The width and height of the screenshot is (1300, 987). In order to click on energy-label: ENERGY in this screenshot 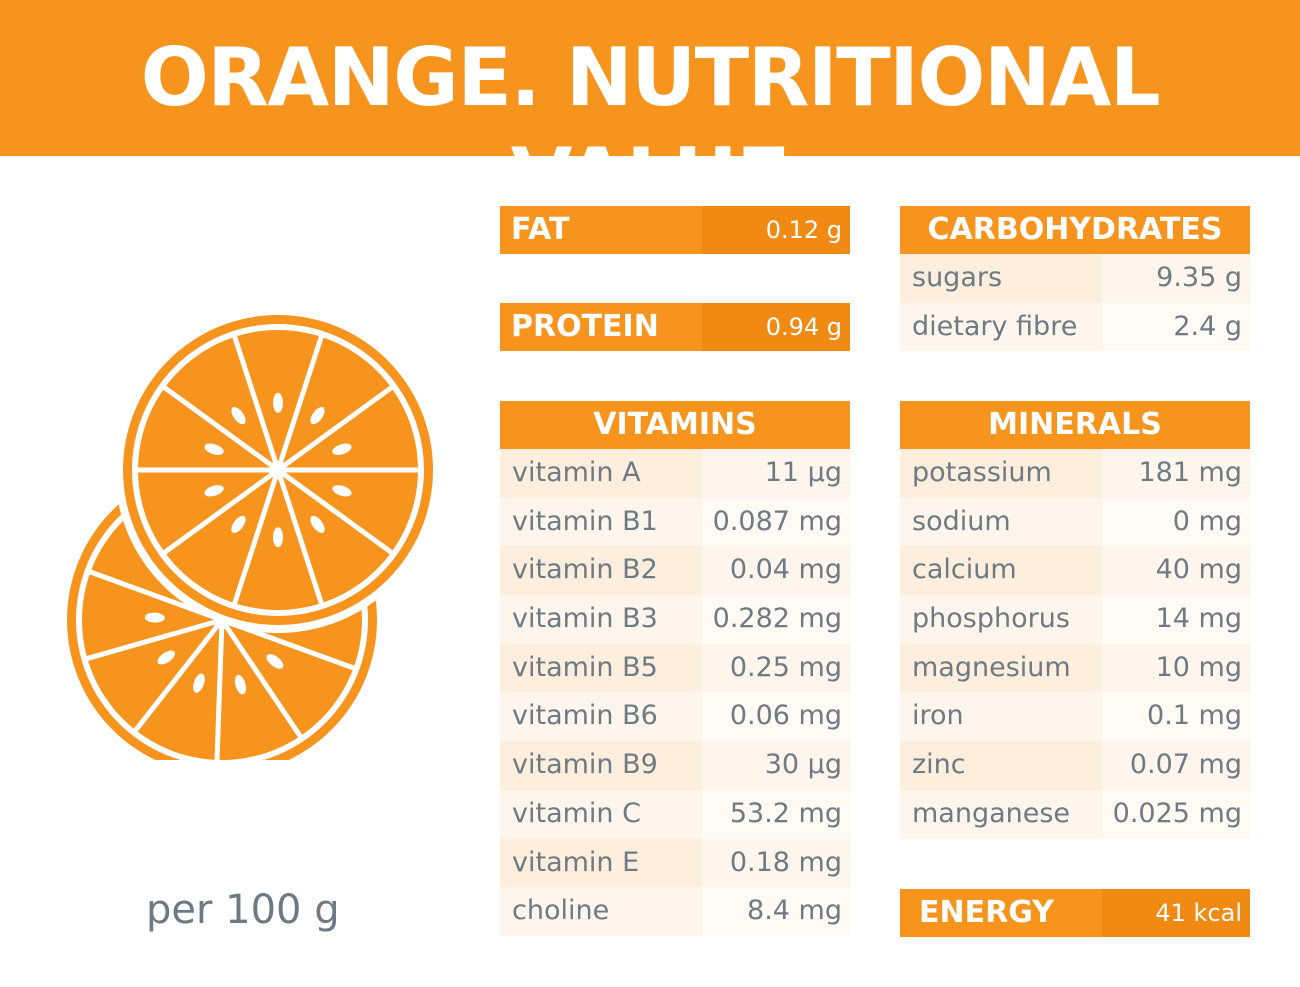, I will do `click(986, 912)`.